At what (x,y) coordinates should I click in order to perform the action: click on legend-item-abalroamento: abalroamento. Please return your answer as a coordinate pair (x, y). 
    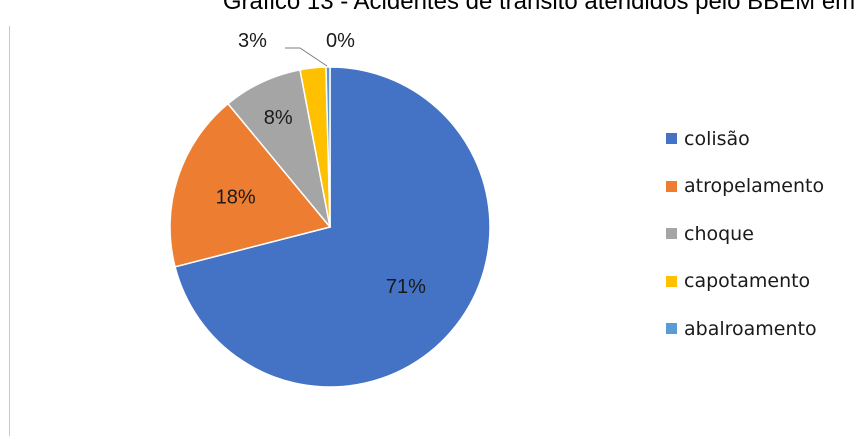
    Looking at the image, I should click on (745, 329).